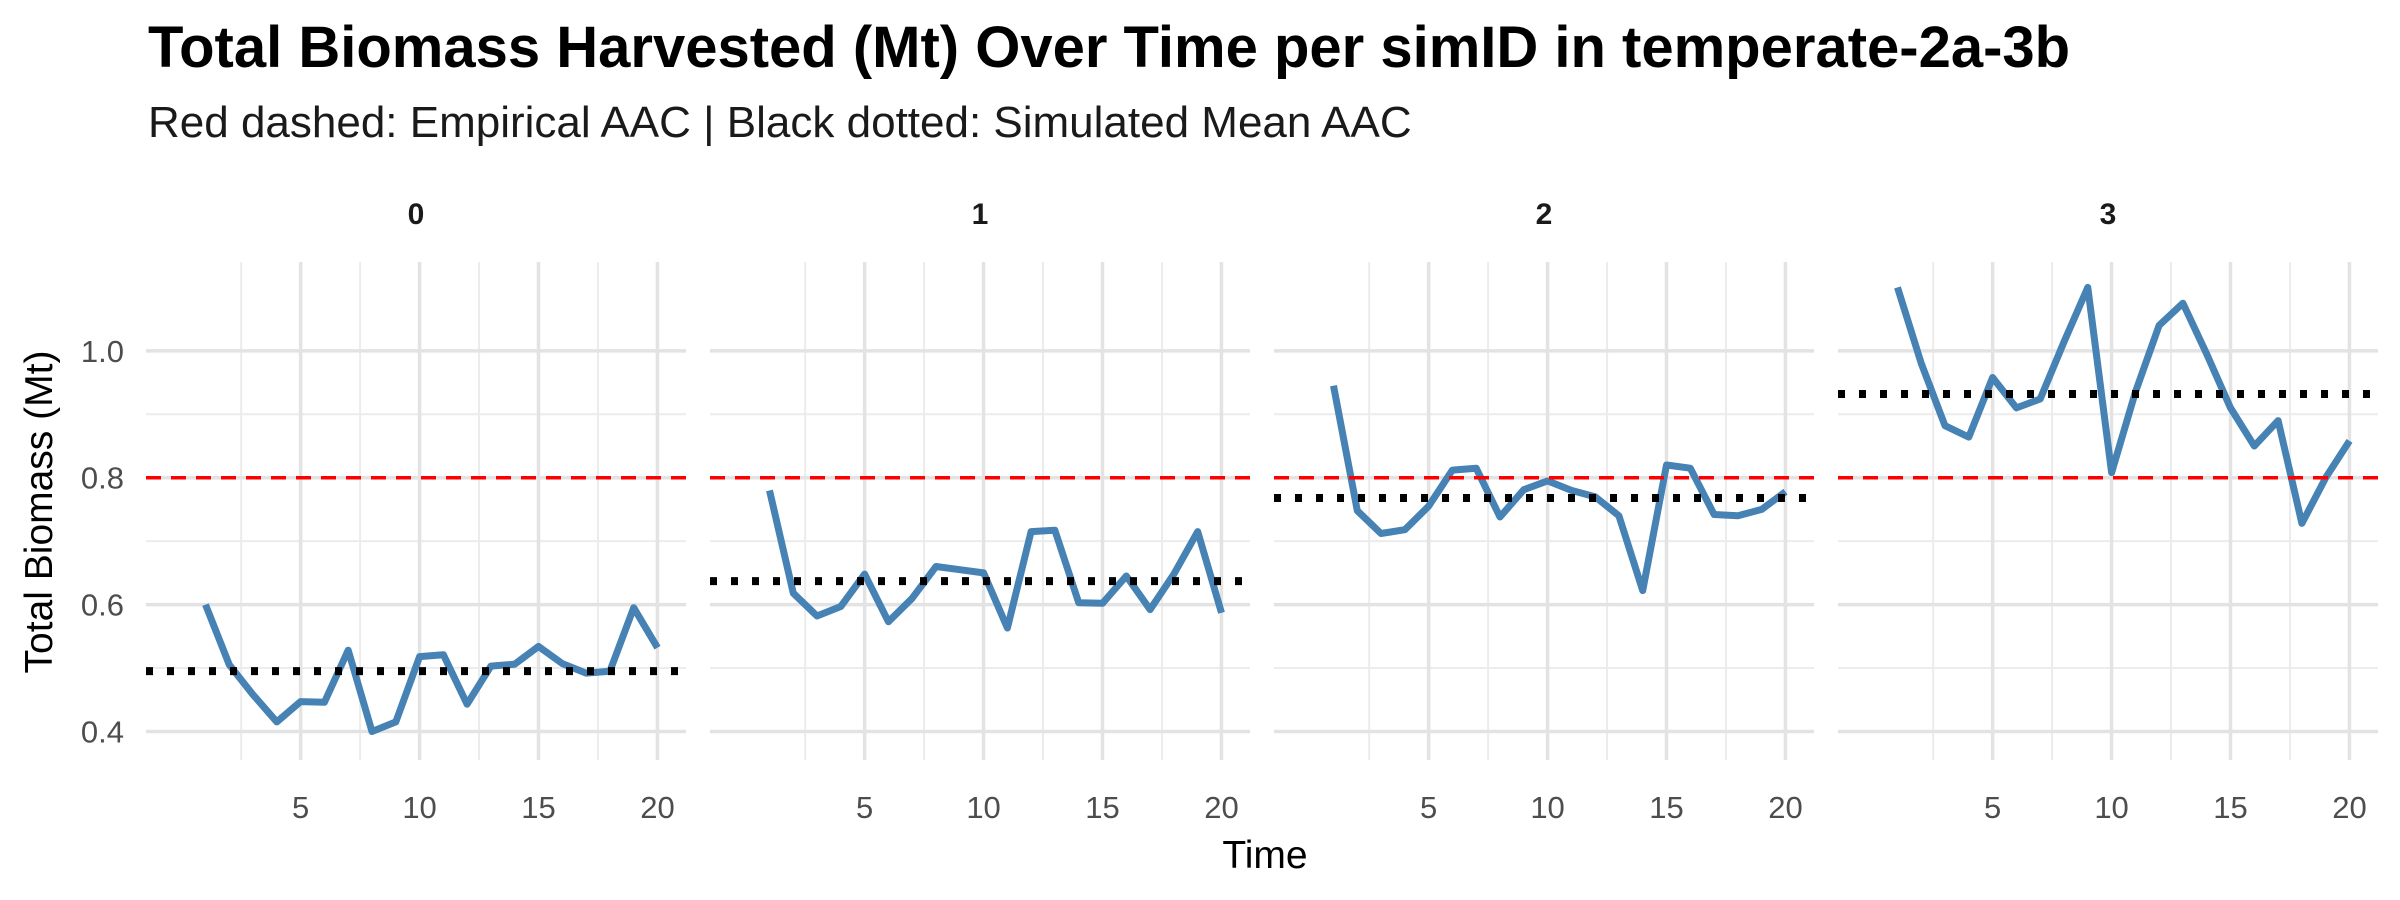 Image resolution: width=2400 pixels, height=900 pixels. I want to click on y-axis-labels: 0.4 0.6 0.8 1.0, so click(102, 542).